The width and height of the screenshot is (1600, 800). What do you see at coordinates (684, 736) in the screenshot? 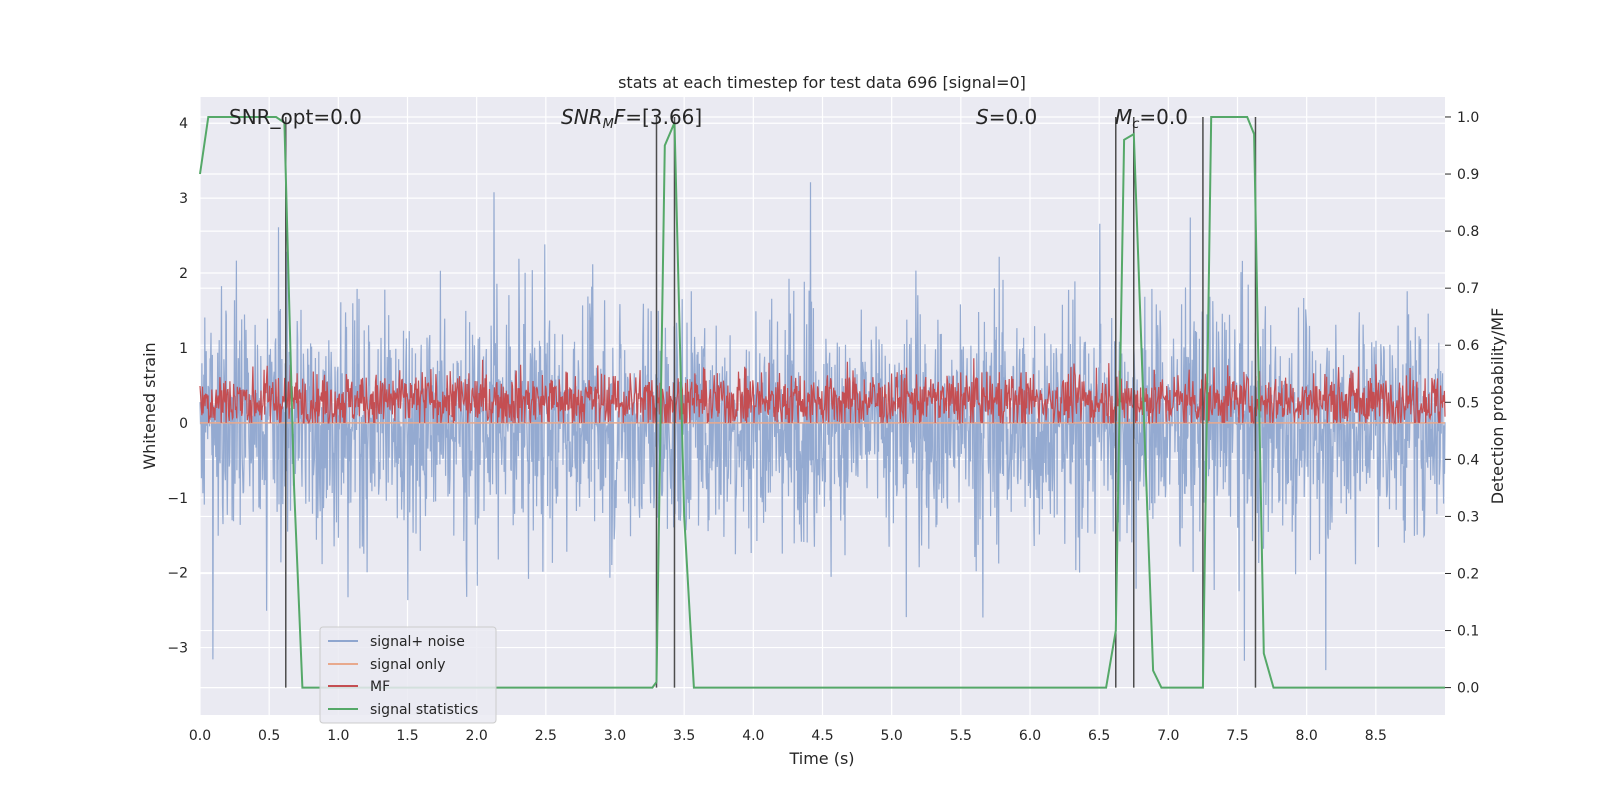
I see `x-tick-label: 3.5` at bounding box center [684, 736].